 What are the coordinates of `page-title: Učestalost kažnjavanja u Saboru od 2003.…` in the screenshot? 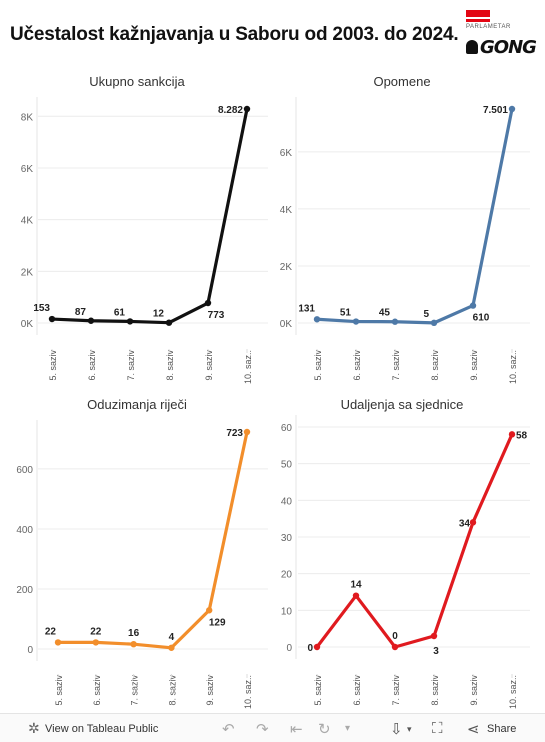 It's located at (234, 34).